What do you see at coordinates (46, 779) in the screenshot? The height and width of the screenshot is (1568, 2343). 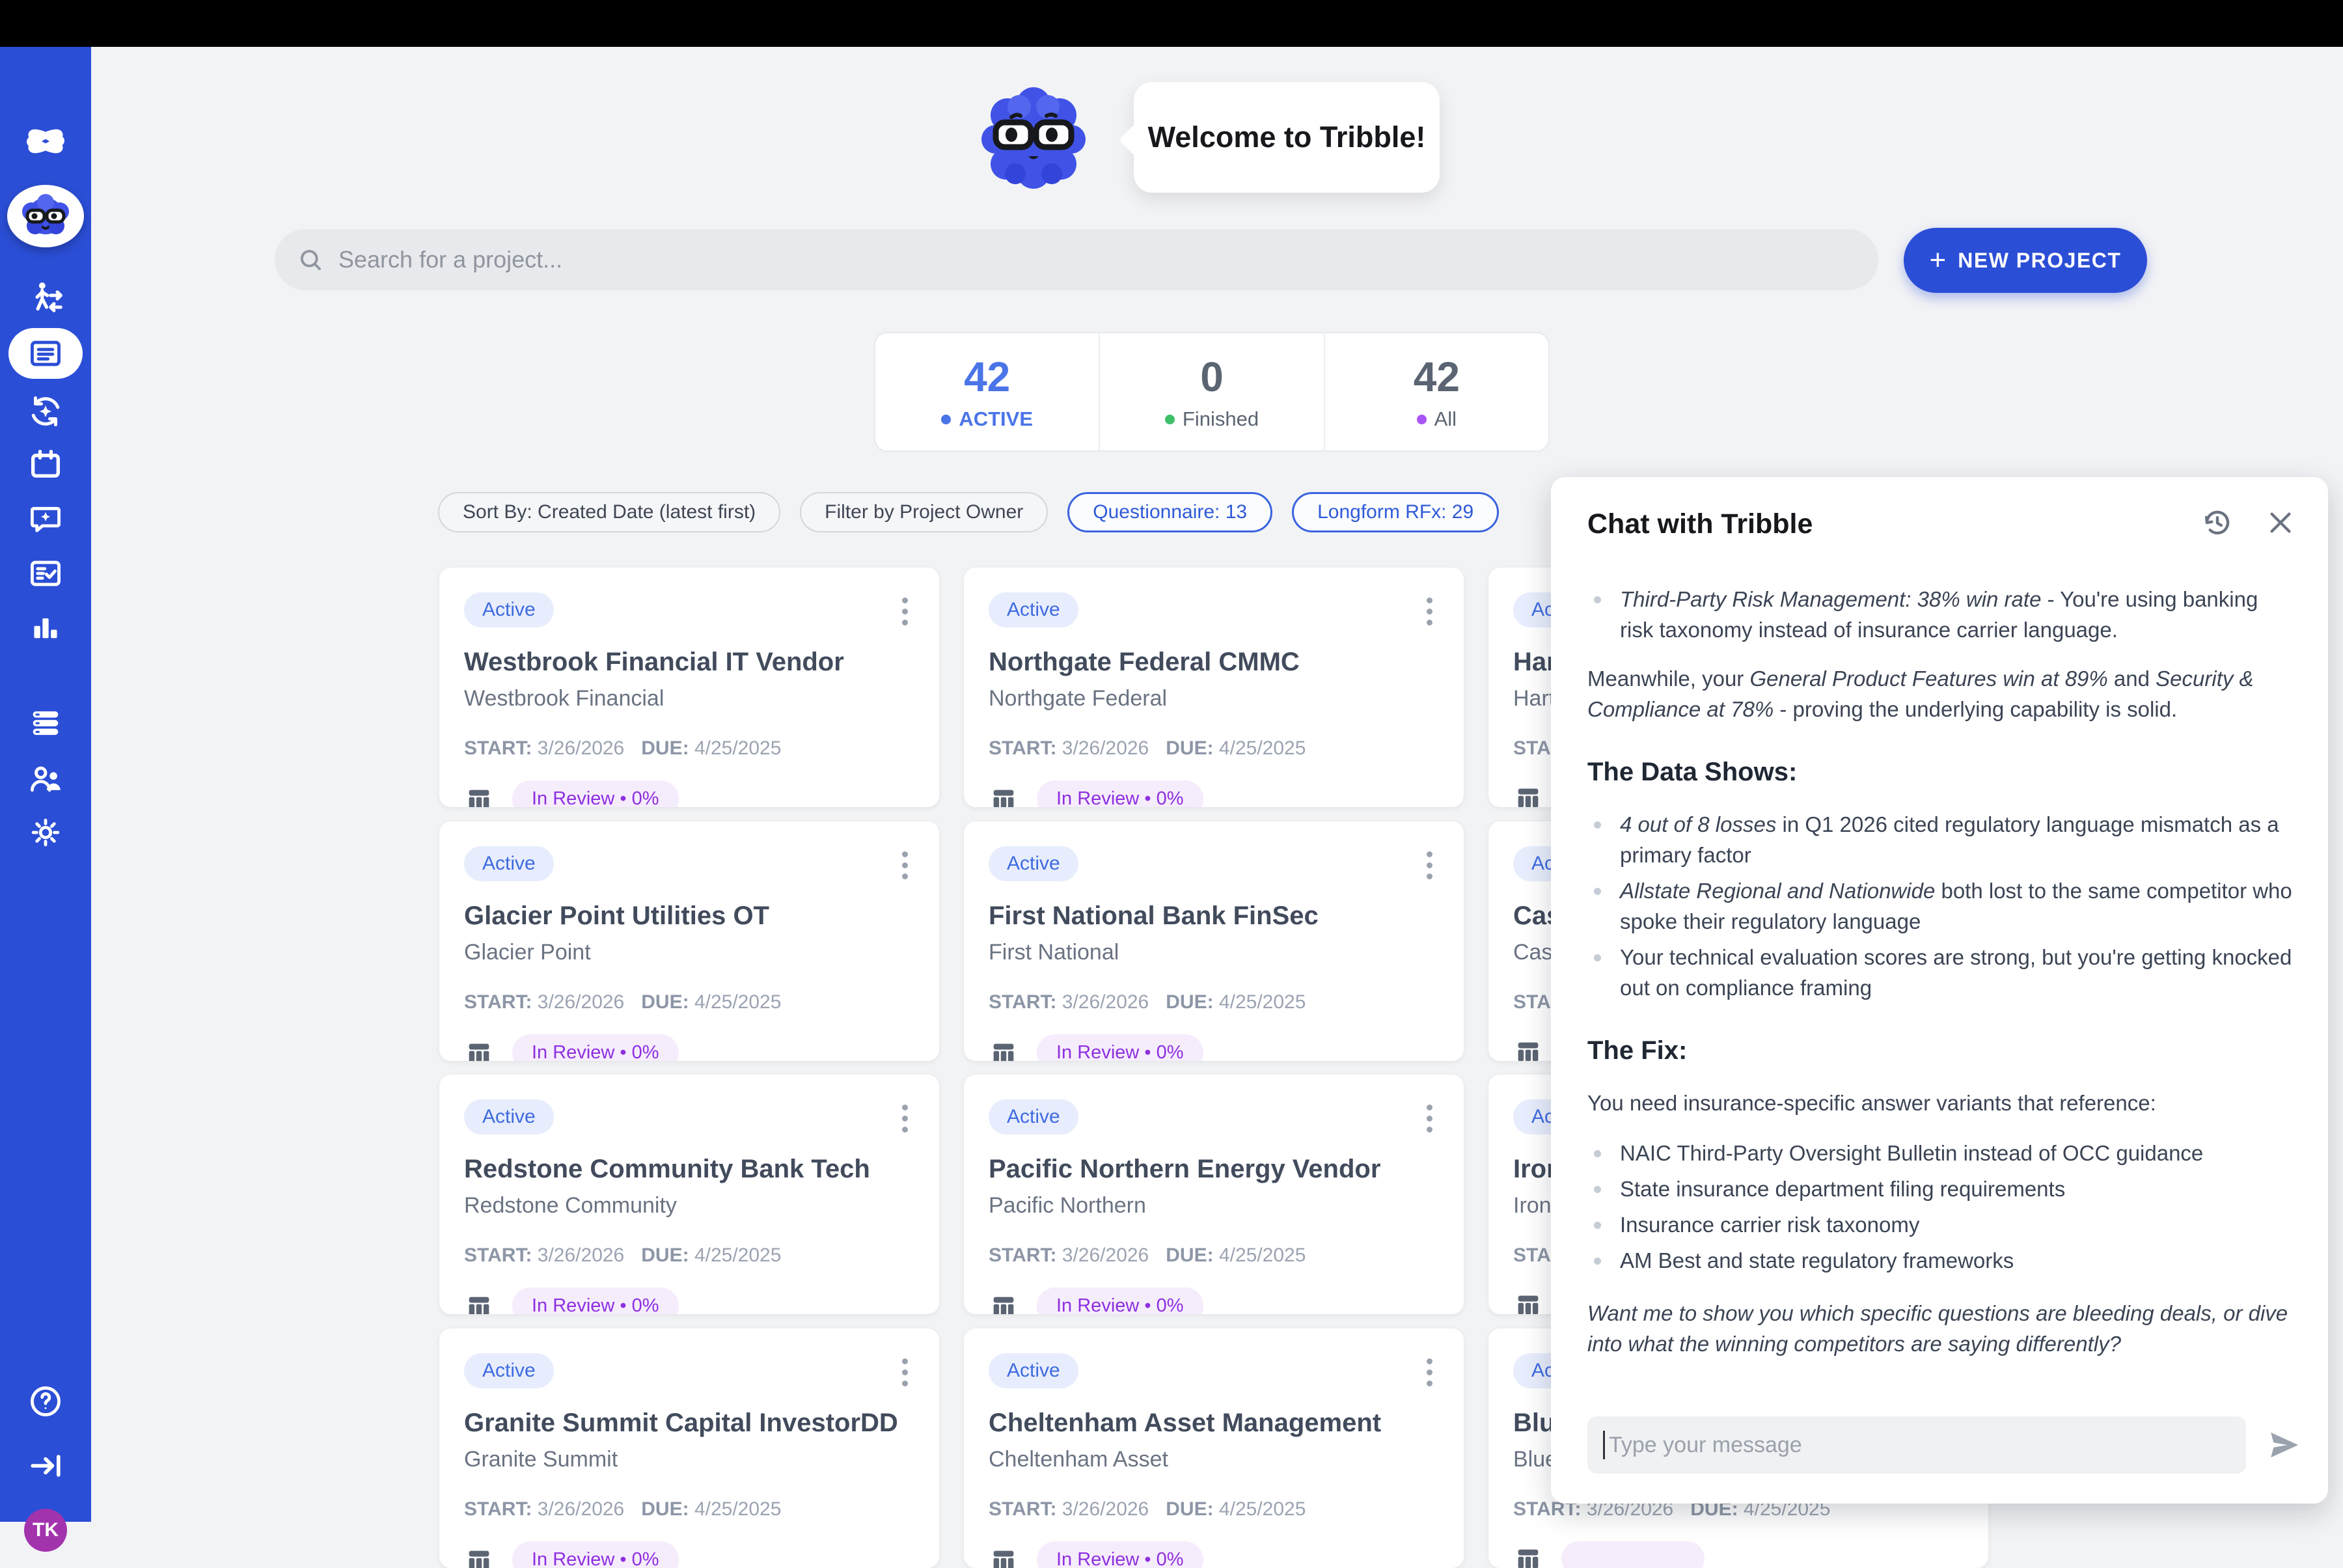 I see `sidebar-item-people` at bounding box center [46, 779].